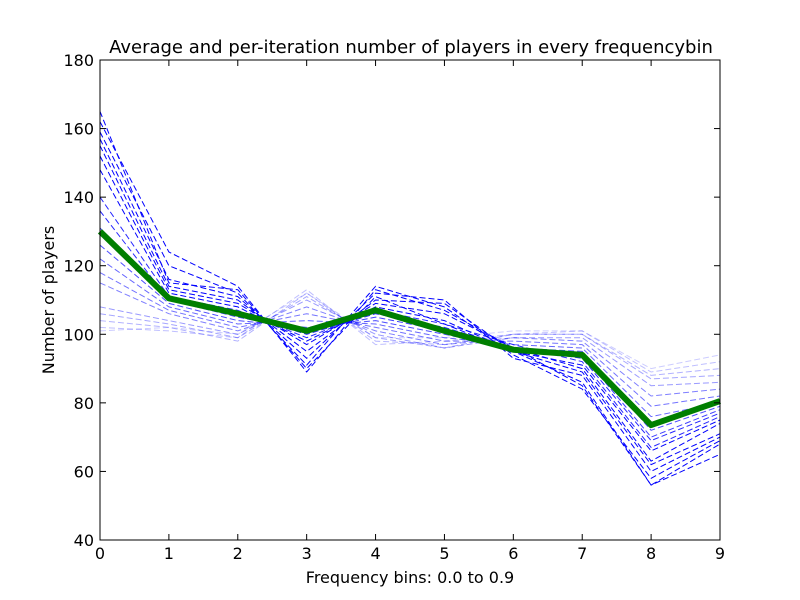 This screenshot has width=800, height=600. I want to click on x-tick-label: 8, so click(651, 553).